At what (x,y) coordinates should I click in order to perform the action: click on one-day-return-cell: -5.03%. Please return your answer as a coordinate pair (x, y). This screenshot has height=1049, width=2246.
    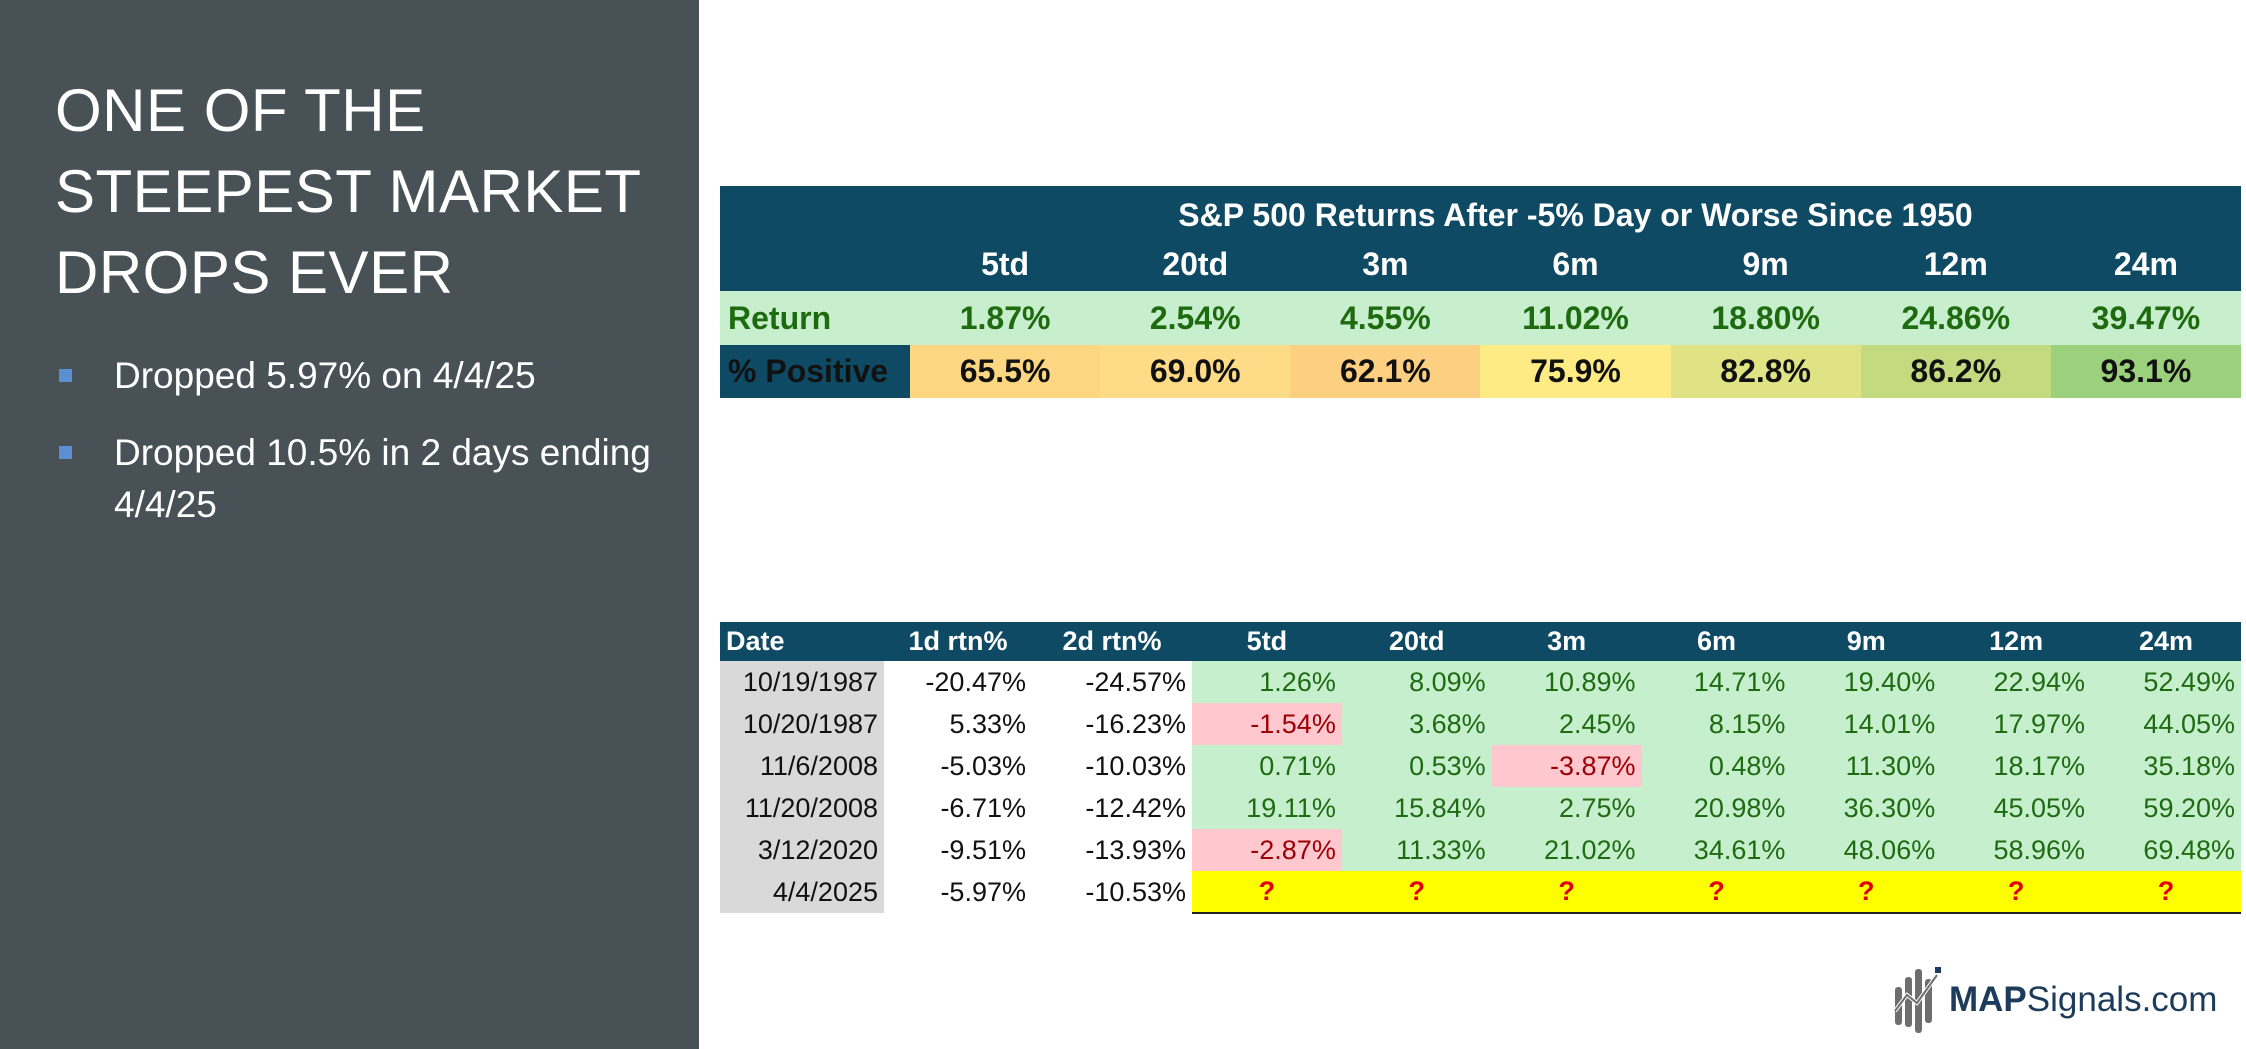
    Looking at the image, I should click on (983, 765).